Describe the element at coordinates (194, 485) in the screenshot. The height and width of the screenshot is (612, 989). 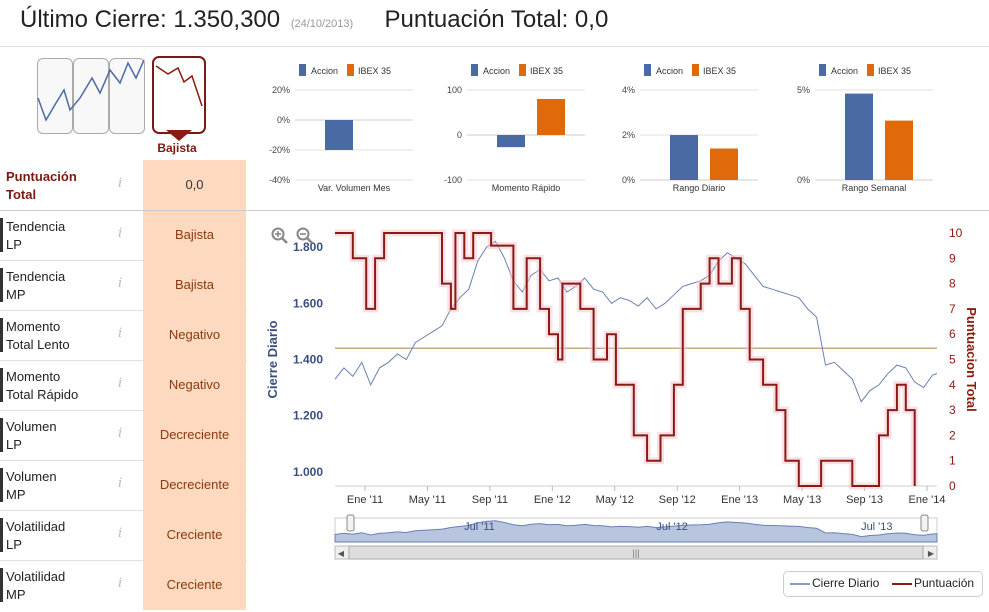
I see `metric-value: Decreciente` at that location.